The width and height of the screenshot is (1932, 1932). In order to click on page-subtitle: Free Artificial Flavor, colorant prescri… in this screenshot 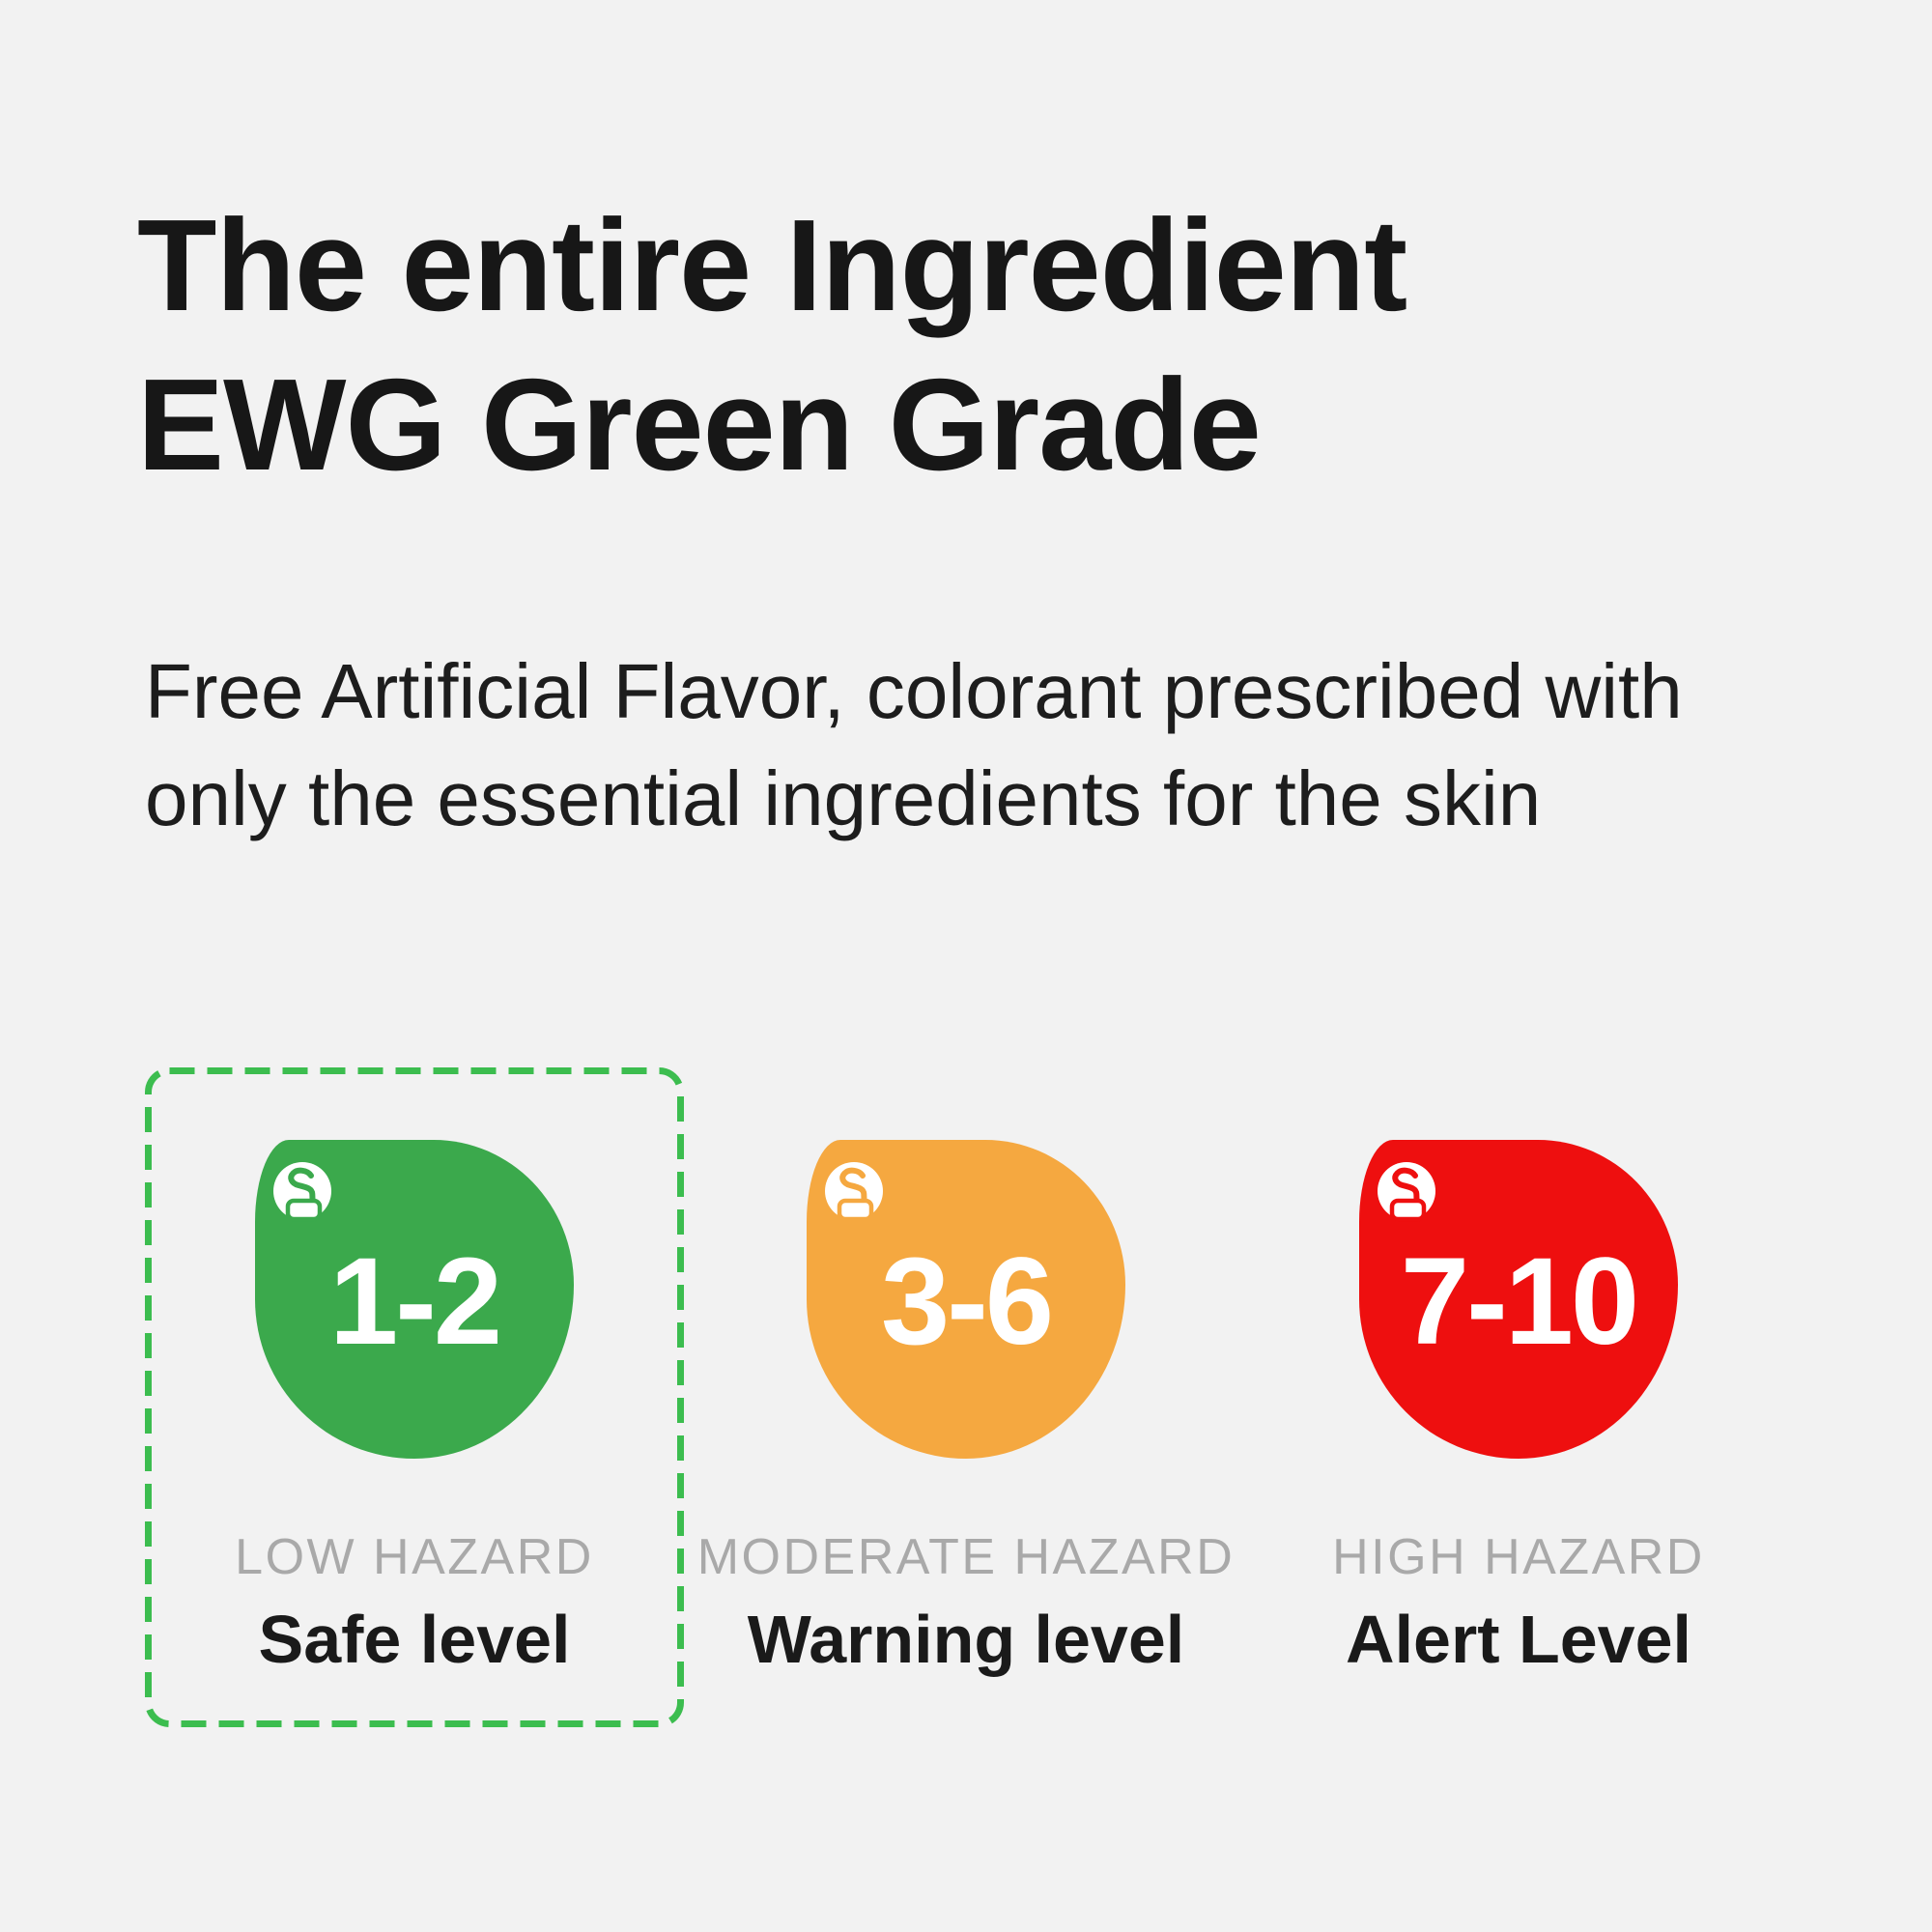, I will do `click(914, 745)`.